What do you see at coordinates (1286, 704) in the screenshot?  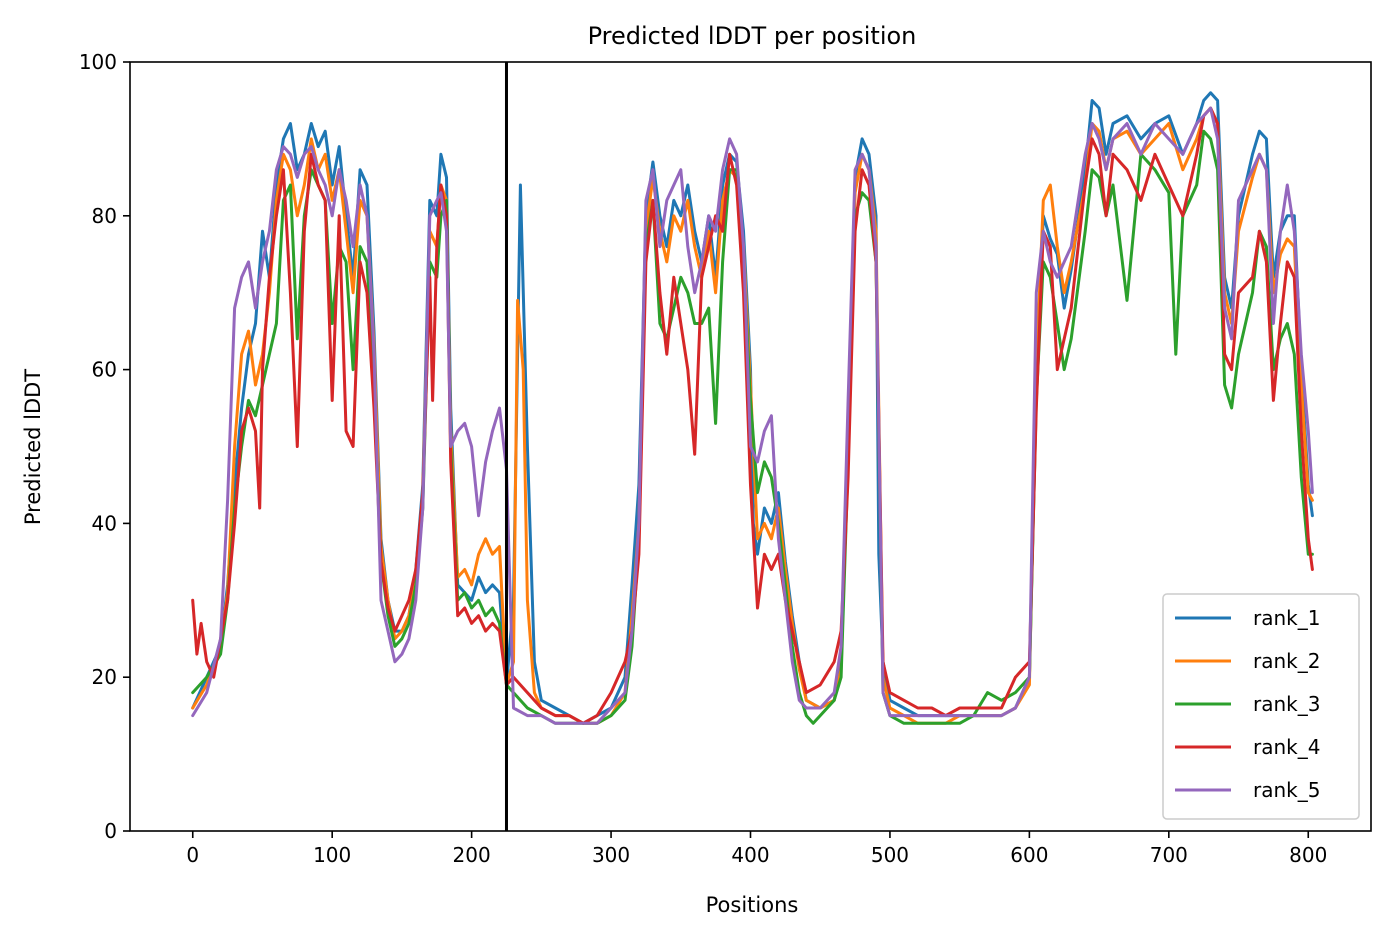 I see `legend-label: rank_3` at bounding box center [1286, 704].